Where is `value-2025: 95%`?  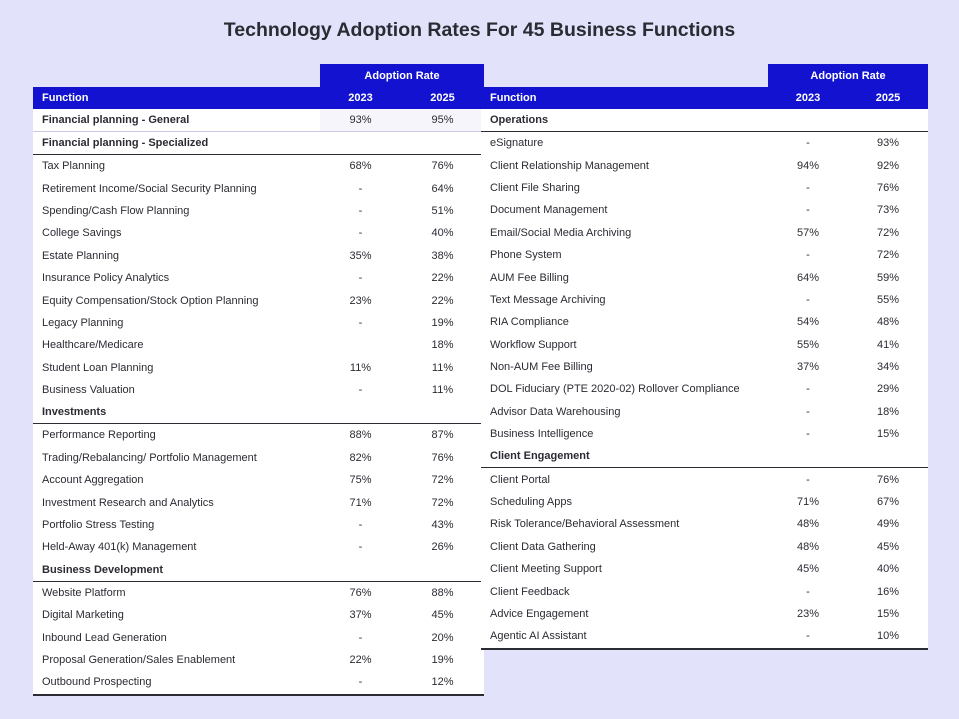
value-2025: 95% is located at coordinates (443, 120).